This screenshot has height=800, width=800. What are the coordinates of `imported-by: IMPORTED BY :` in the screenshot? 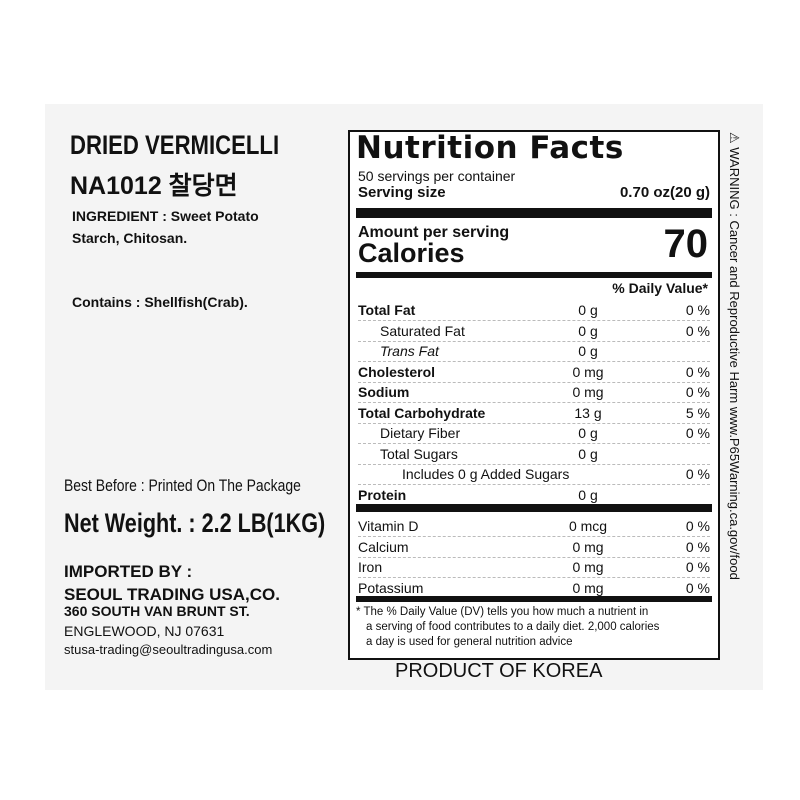 It's located at (128, 571).